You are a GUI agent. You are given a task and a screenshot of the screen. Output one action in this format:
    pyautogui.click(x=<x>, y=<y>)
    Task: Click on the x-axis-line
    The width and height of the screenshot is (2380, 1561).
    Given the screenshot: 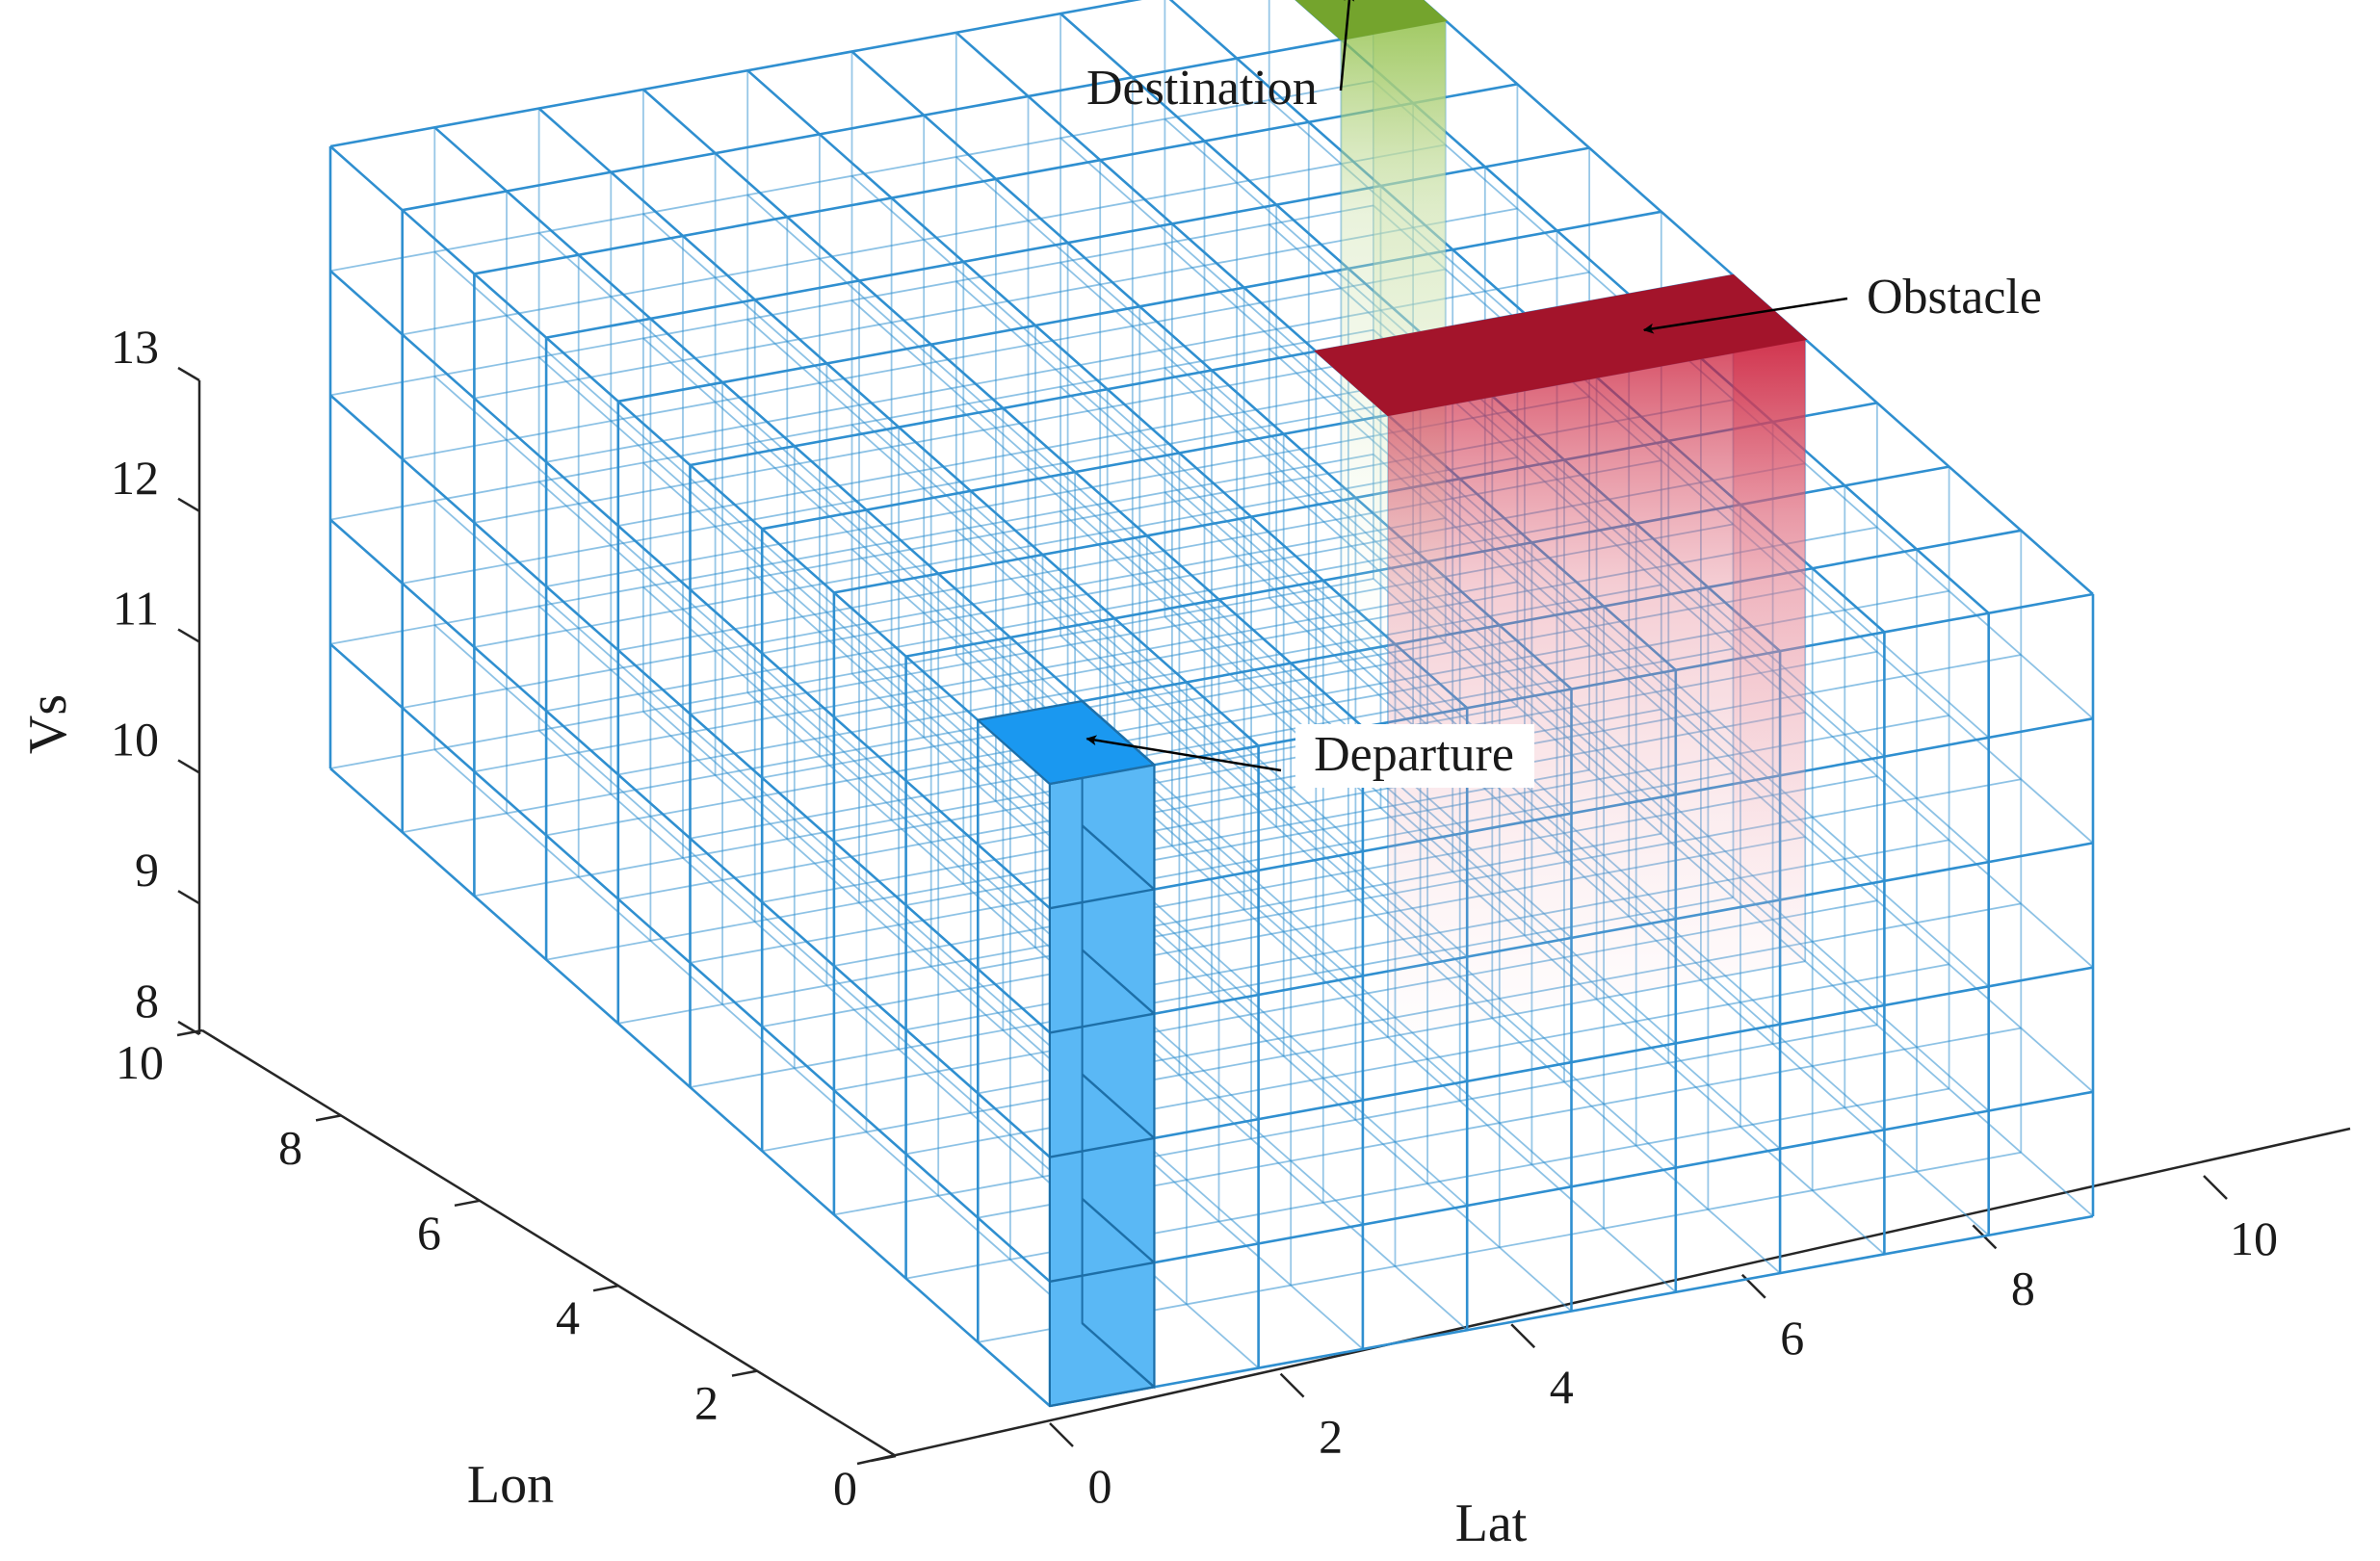 What is the action you would take?
    pyautogui.click(x=1603, y=1296)
    